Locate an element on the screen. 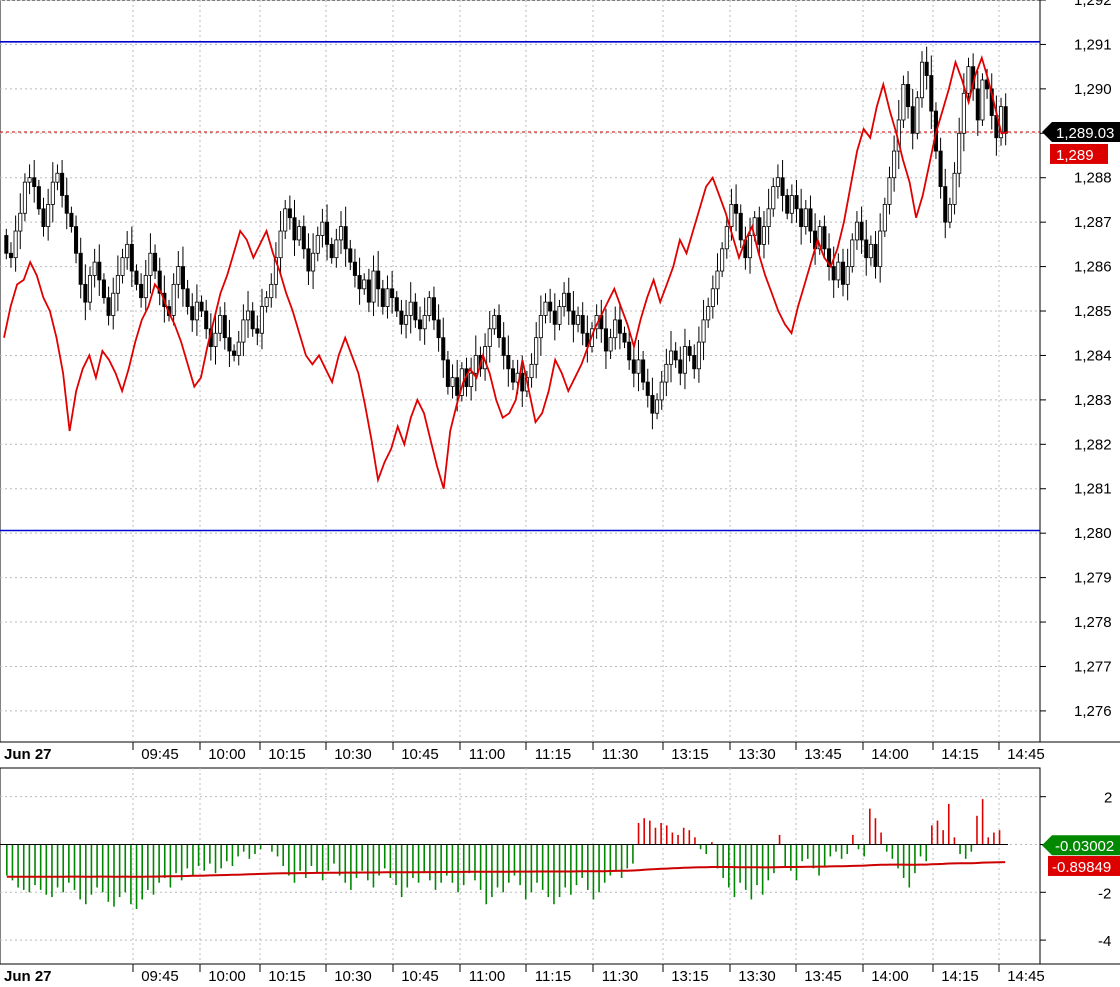 The height and width of the screenshot is (987, 1120). price-flag-label: 1,289.03 is located at coordinates (1085, 133).